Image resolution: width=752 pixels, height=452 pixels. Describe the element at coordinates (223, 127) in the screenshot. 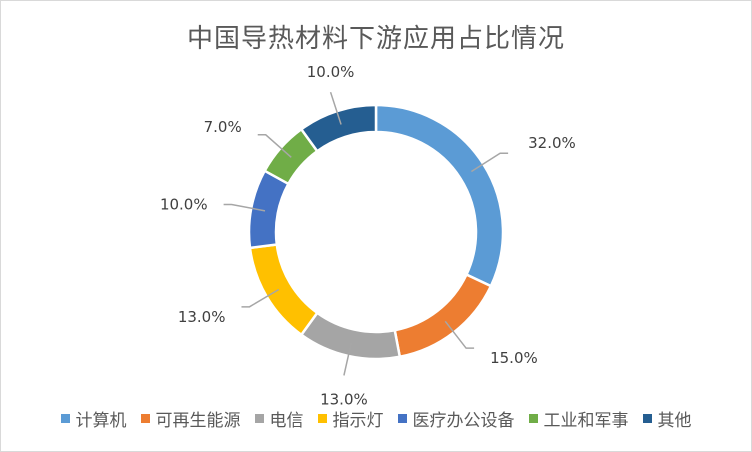

I see `data-label-6: 7.0%` at that location.